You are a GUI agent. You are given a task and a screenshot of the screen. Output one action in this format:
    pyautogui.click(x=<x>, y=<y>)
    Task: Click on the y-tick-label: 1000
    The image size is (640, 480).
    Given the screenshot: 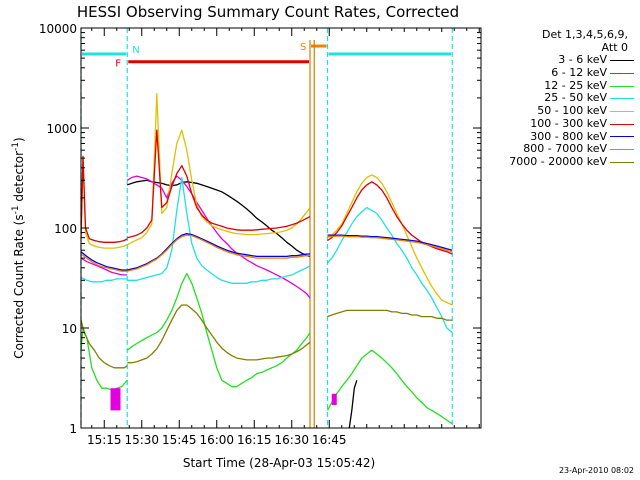 What is the action you would take?
    pyautogui.click(x=61, y=129)
    